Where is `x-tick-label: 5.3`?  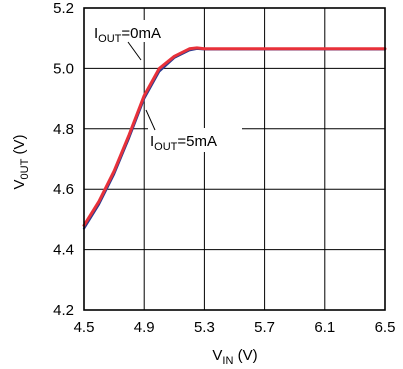 x-tick-label: 5.3 is located at coordinates (204, 327).